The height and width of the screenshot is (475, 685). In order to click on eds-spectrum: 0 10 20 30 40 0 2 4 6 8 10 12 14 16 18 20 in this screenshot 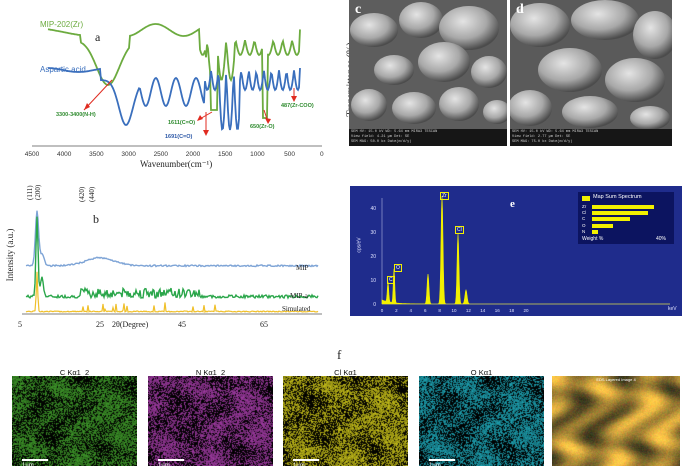, I will do `click(520, 254)`.